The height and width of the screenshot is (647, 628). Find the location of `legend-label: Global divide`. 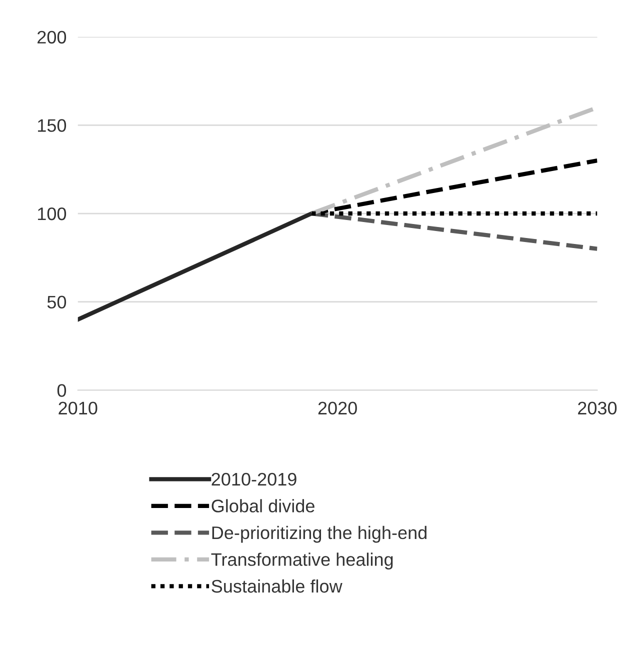

legend-label: Global divide is located at coordinates (263, 505).